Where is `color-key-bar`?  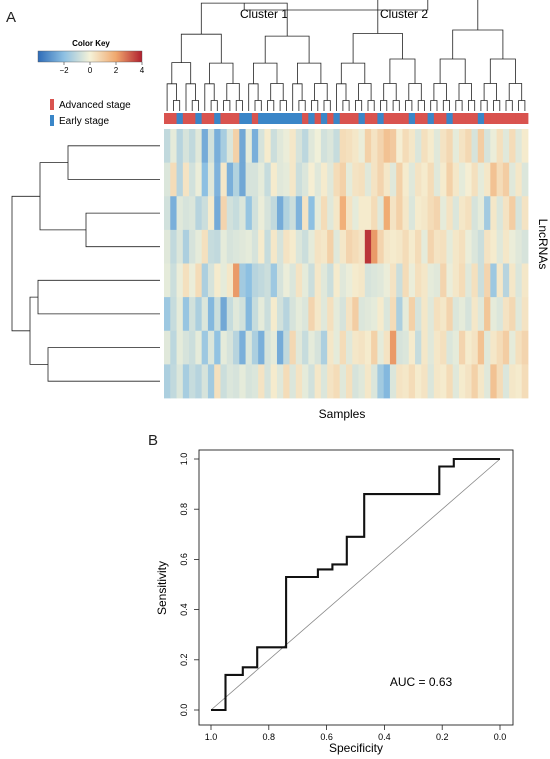
color-key-bar is located at coordinates (90, 56).